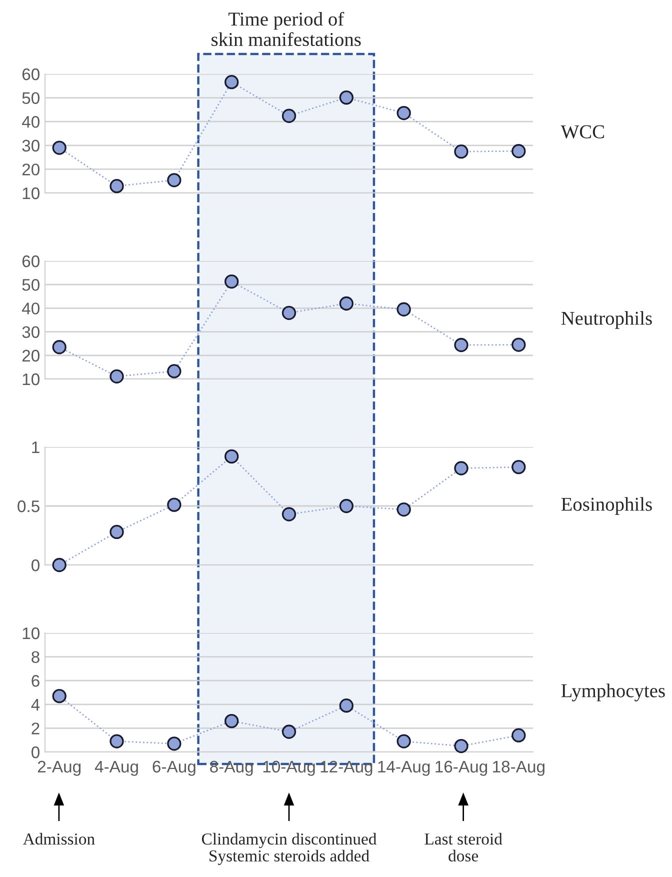 The width and height of the screenshot is (672, 877). Describe the element at coordinates (36, 657) in the screenshot. I see `y-tick-label: 8` at that location.